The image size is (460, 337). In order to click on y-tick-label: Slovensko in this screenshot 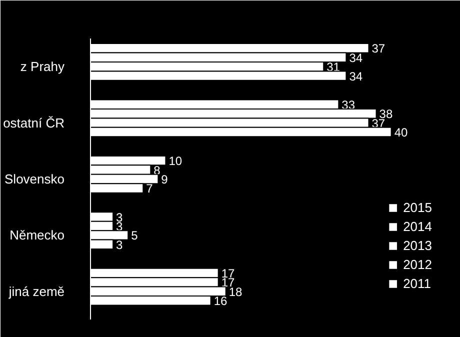, I will do `click(34, 179)`.